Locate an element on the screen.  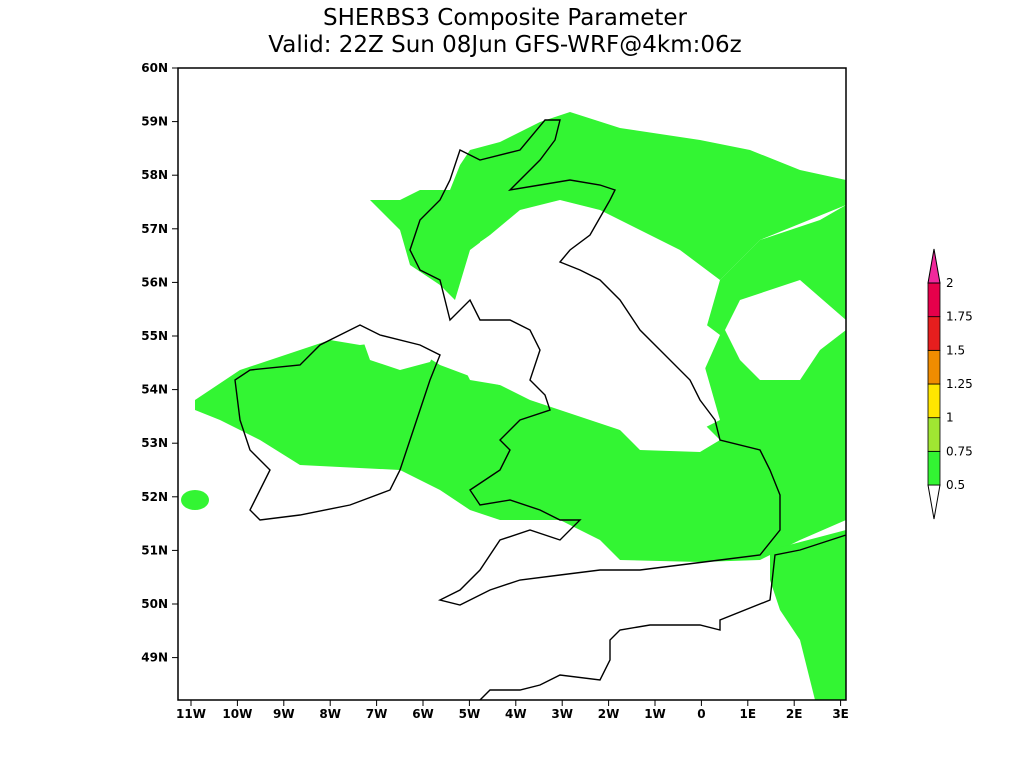
lon-axis: 11W 10W 9W 8W 7W 6W 5W 4W 3W 2W 1W 0 1E 2E 3E is located at coordinates (512, 710).